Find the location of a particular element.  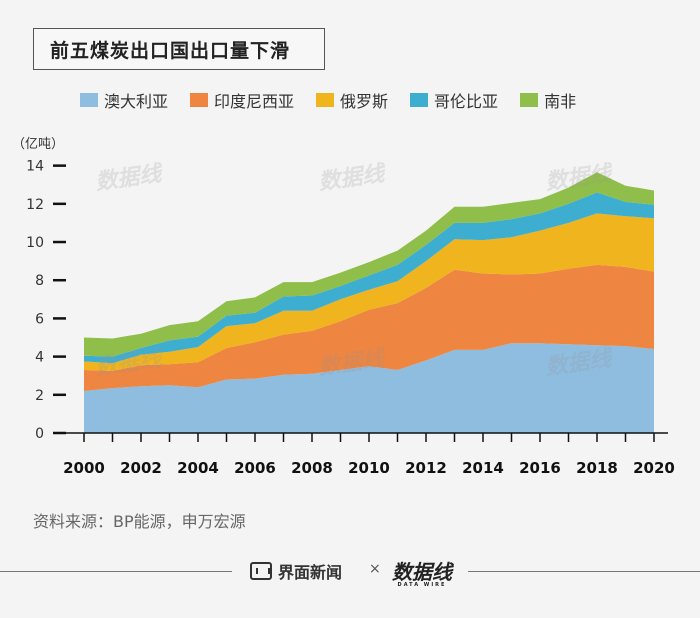

x-tick-label: 2020 is located at coordinates (654, 468).